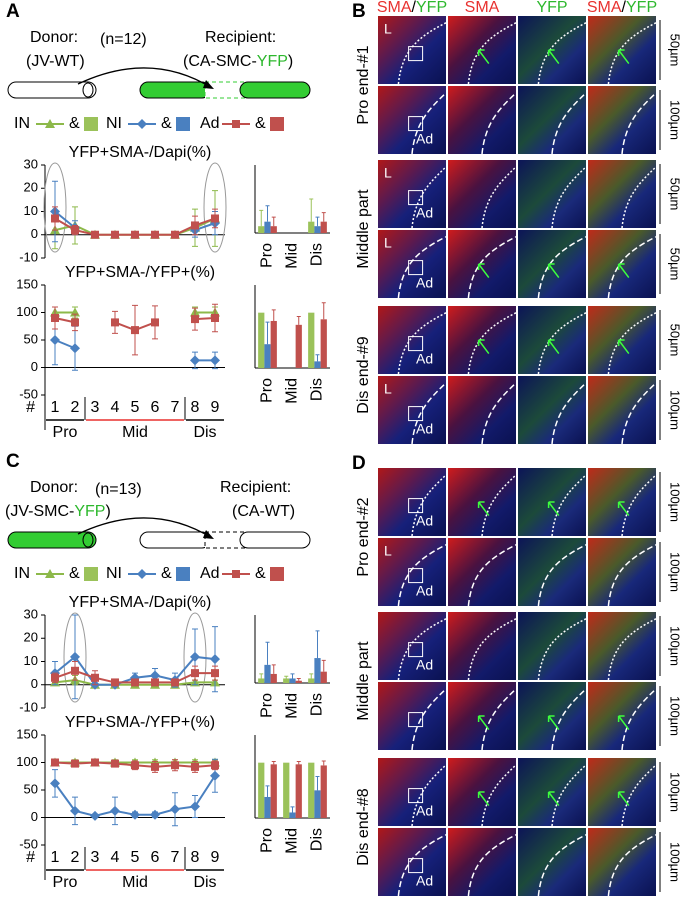  What do you see at coordinates (388, 389) in the screenshot?
I see `image-tag: L` at bounding box center [388, 389].